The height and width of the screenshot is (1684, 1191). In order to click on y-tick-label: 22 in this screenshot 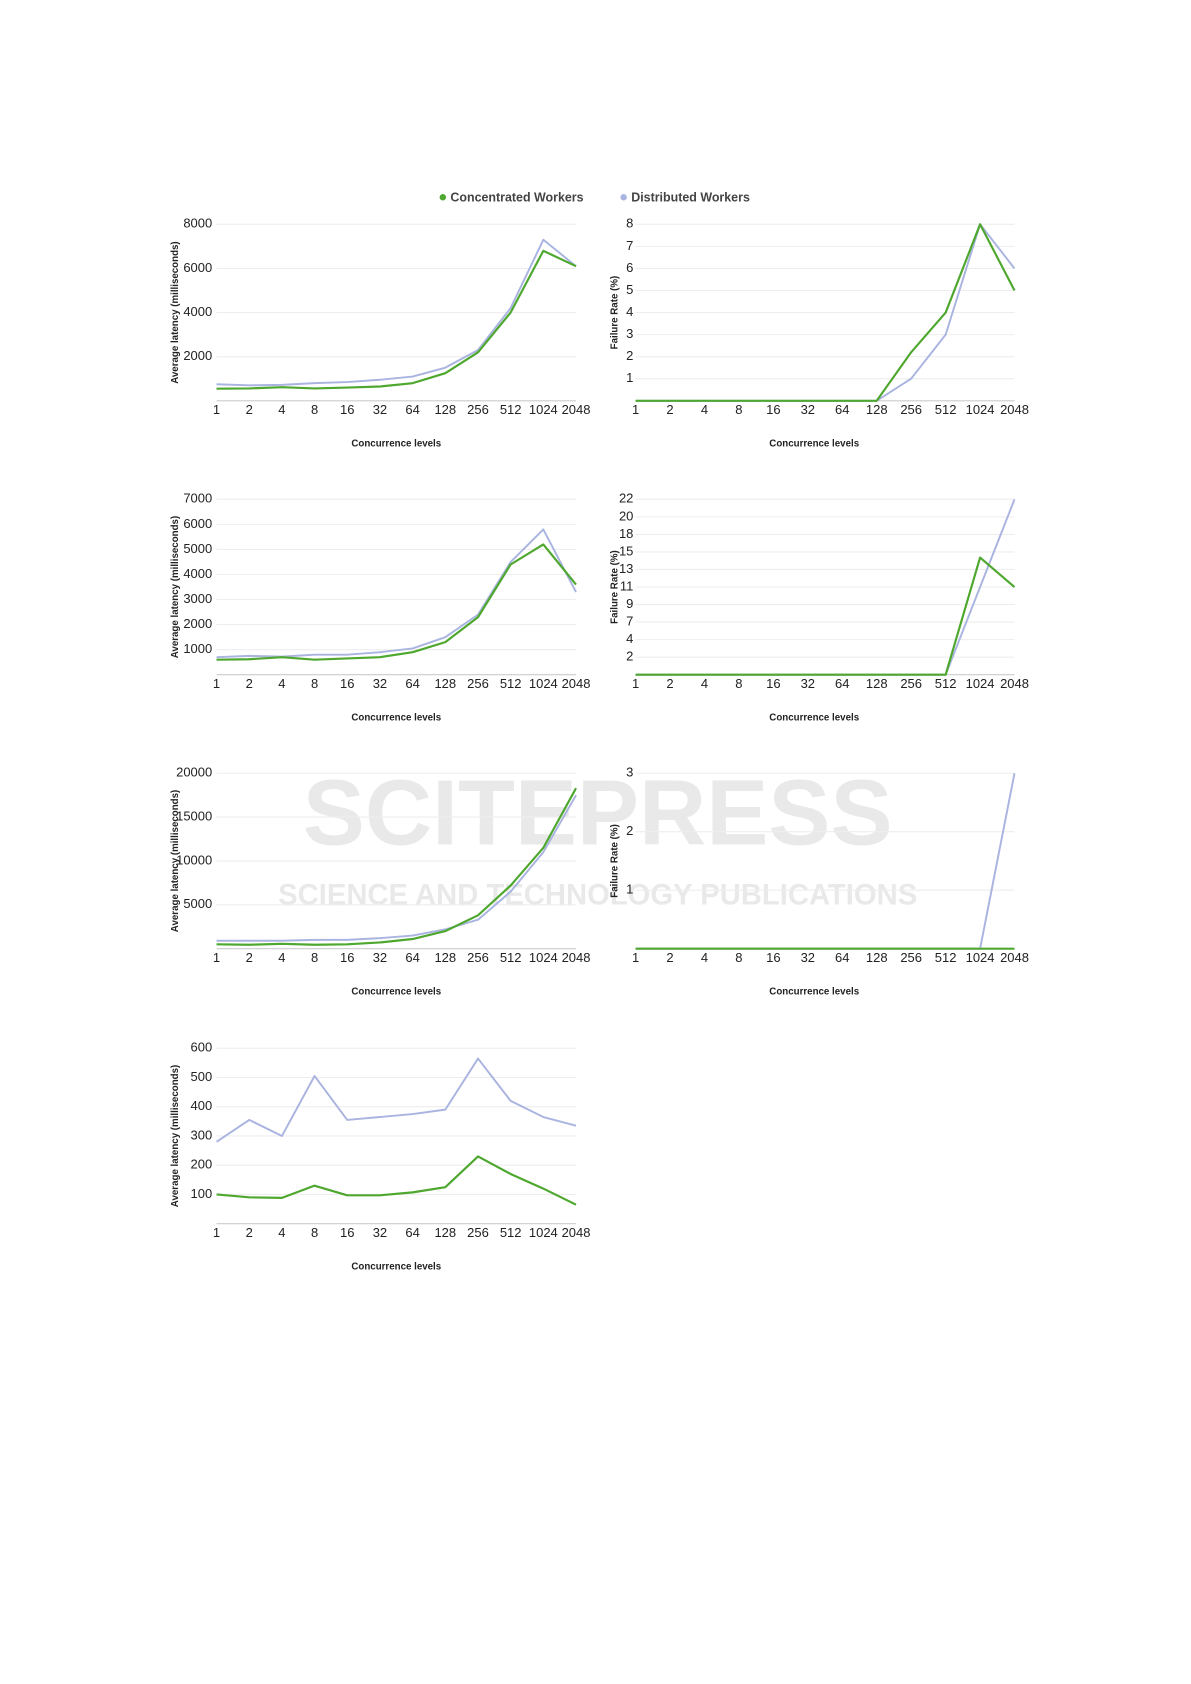, I will do `click(626, 498)`.